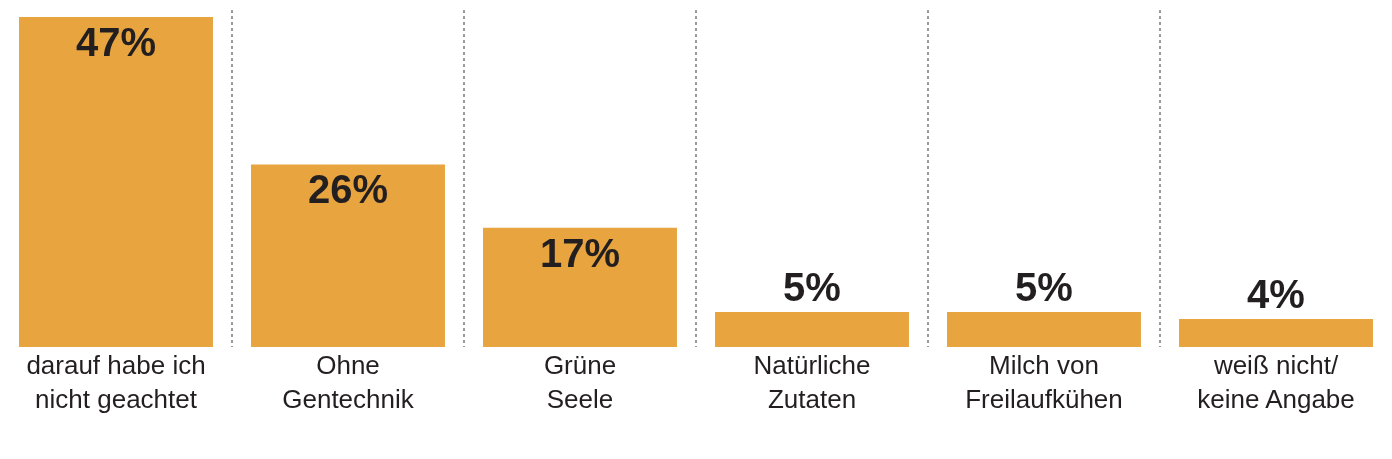 This screenshot has width=1392, height=459. Describe the element at coordinates (812, 382) in the screenshot. I see `x-tick-label: Natürliche Zutaten` at that location.